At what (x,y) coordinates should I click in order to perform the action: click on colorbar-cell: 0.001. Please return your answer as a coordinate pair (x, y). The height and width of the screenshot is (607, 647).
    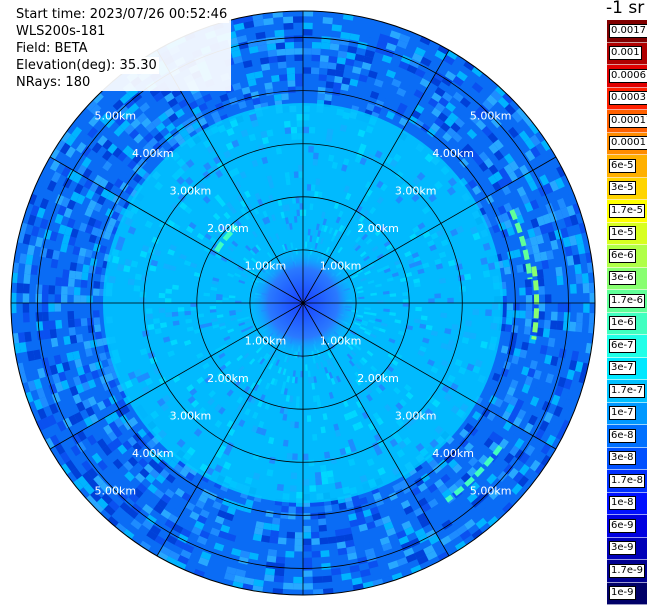
    Looking at the image, I should click on (627, 53).